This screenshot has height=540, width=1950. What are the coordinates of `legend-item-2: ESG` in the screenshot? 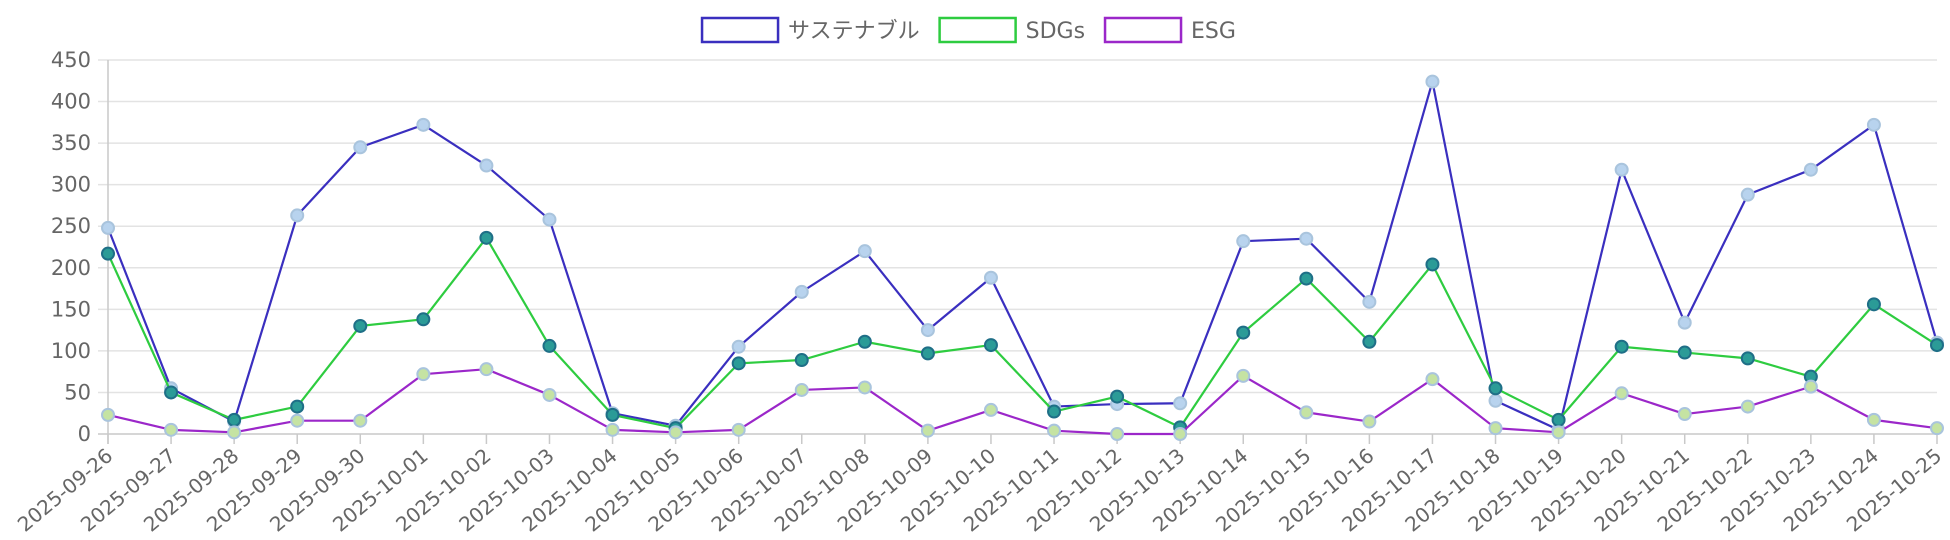 It's located at (1169, 30).